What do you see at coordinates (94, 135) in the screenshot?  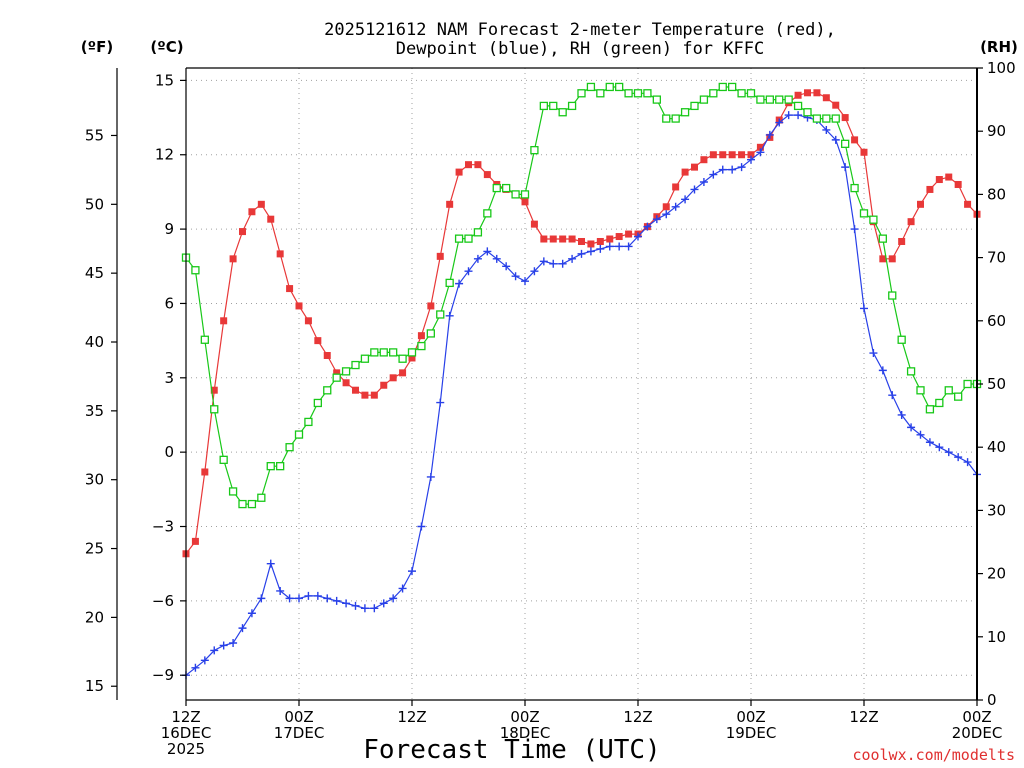 I see `fahrenheit-tick-label: 55` at bounding box center [94, 135].